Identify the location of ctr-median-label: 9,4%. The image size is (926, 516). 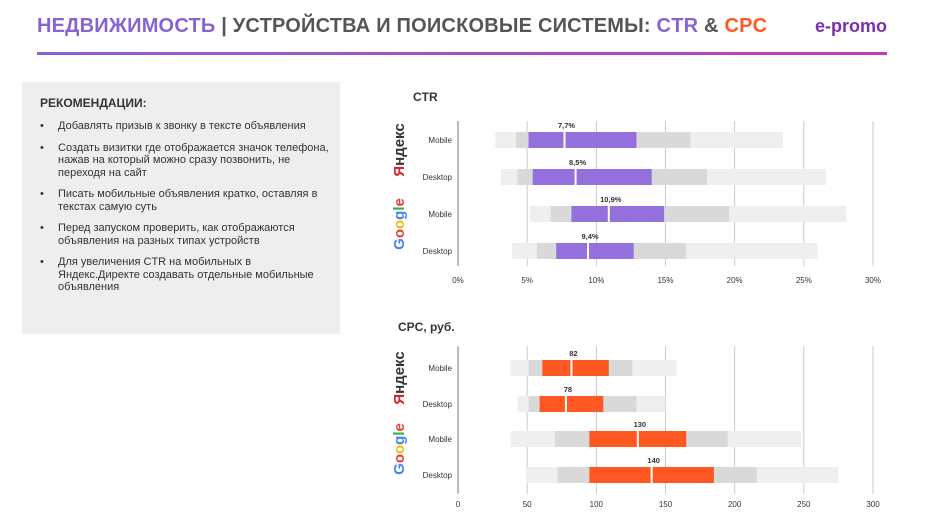
(589, 236).